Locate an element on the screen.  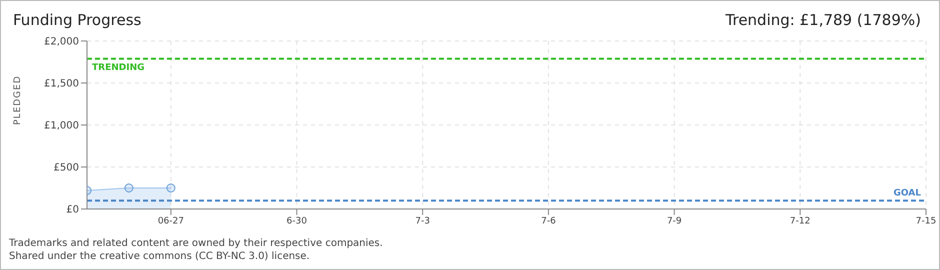
y-tick-label: £1,000 is located at coordinates (61, 126).